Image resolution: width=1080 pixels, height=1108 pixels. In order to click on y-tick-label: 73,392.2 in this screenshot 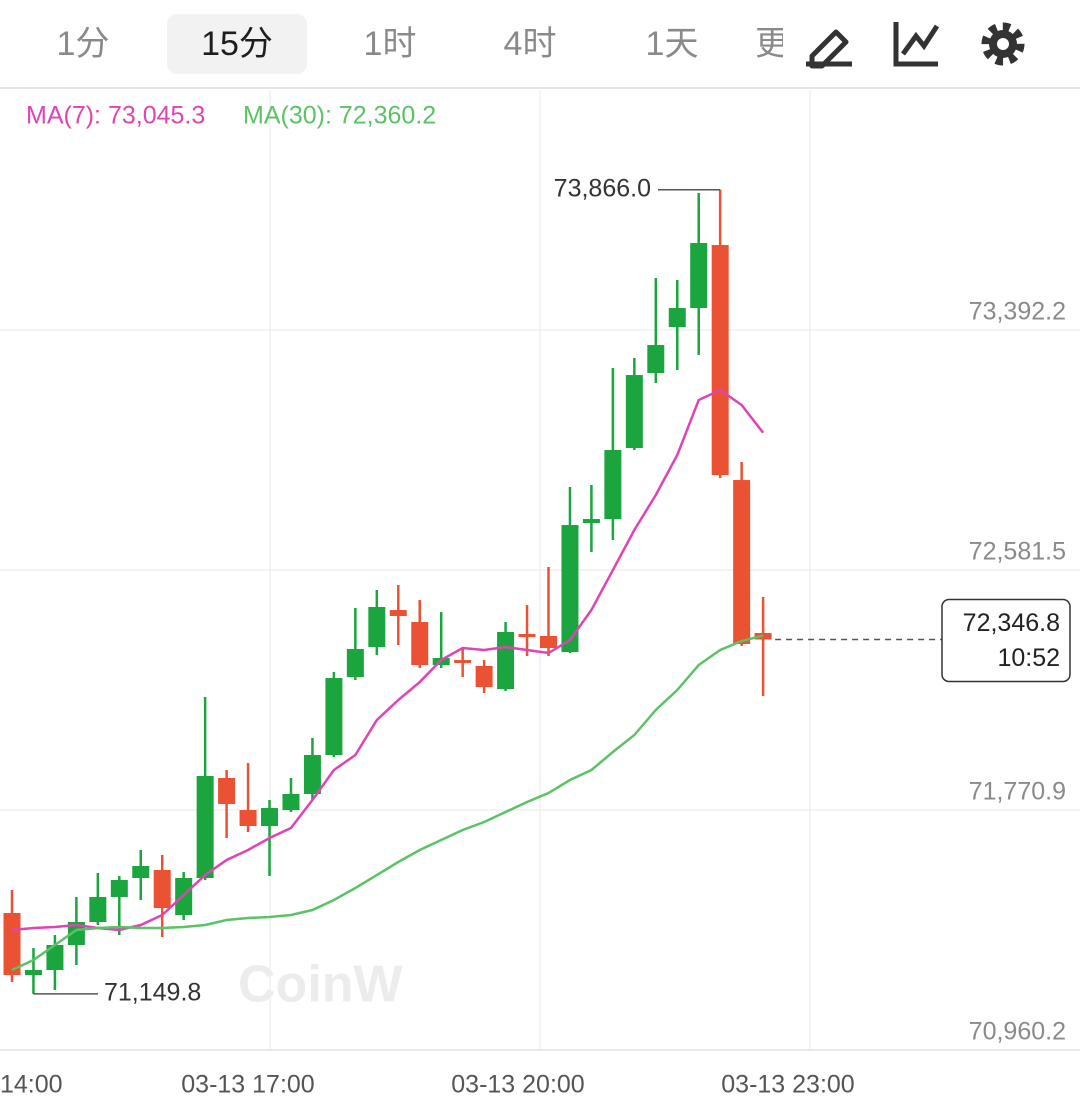, I will do `click(1017, 312)`.